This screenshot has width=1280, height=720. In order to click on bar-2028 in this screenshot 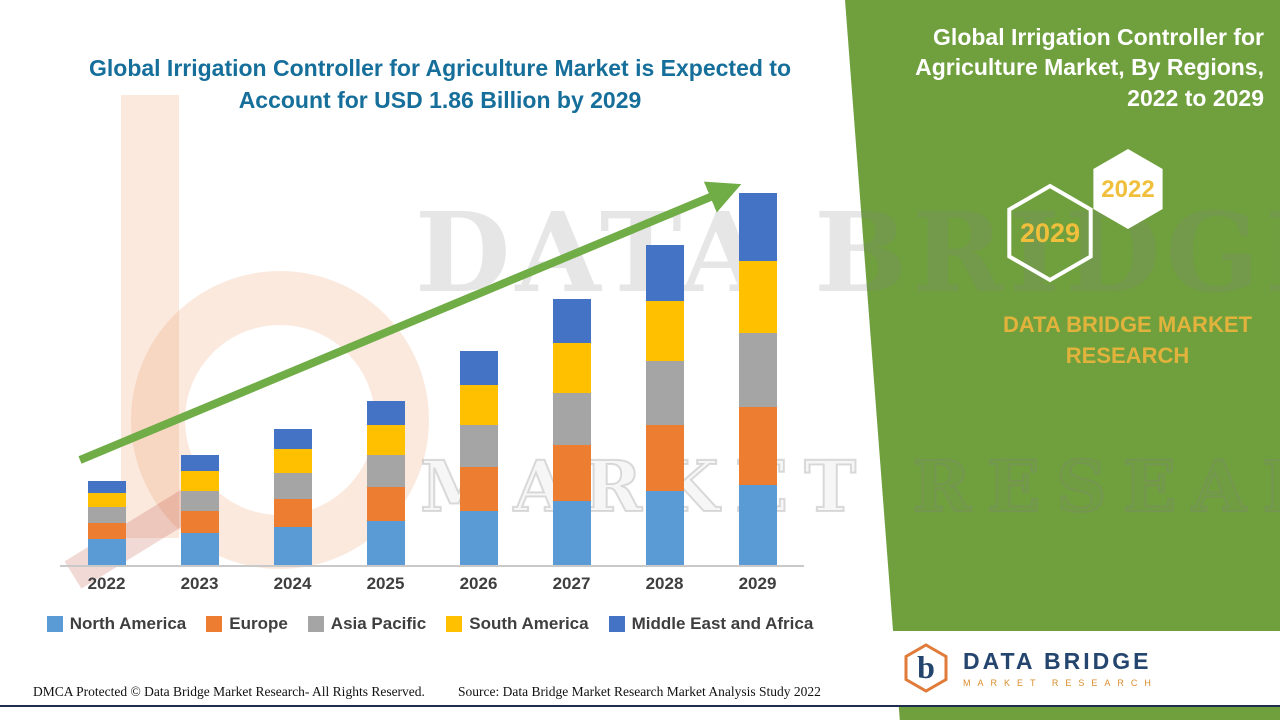, I will do `click(664, 405)`.